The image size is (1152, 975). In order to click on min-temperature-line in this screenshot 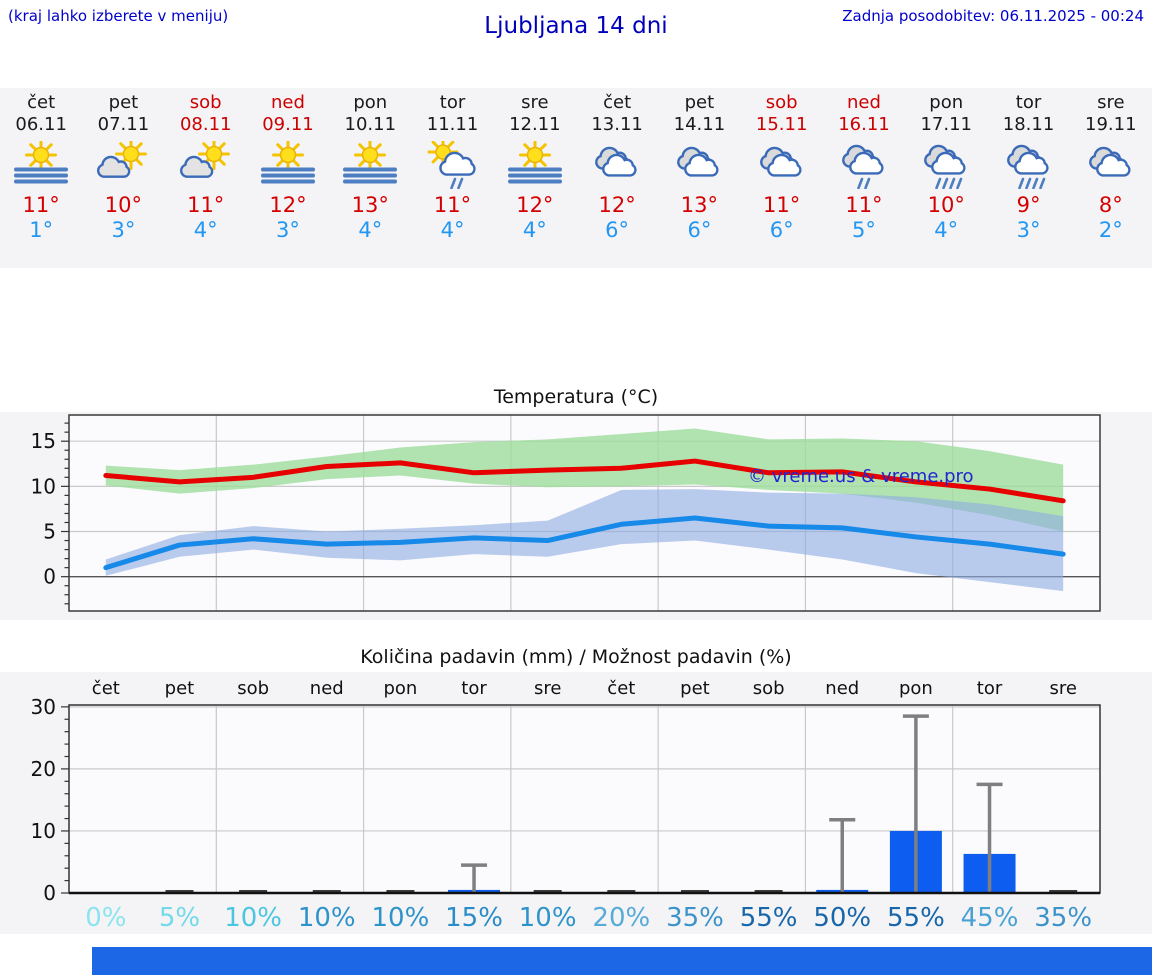, I will do `click(584, 543)`.